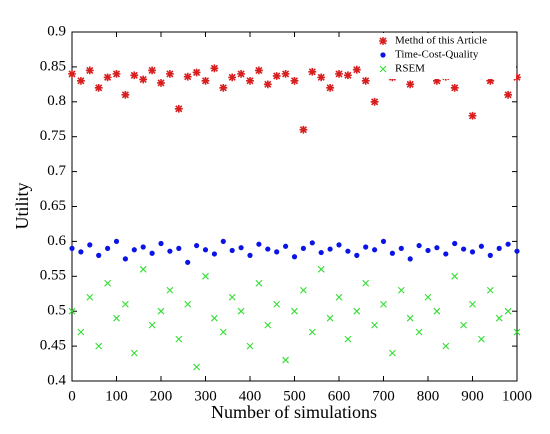 The width and height of the screenshot is (550, 434). What do you see at coordinates (53, 346) in the screenshot?
I see `y-tick-label: 0.45` at bounding box center [53, 346].